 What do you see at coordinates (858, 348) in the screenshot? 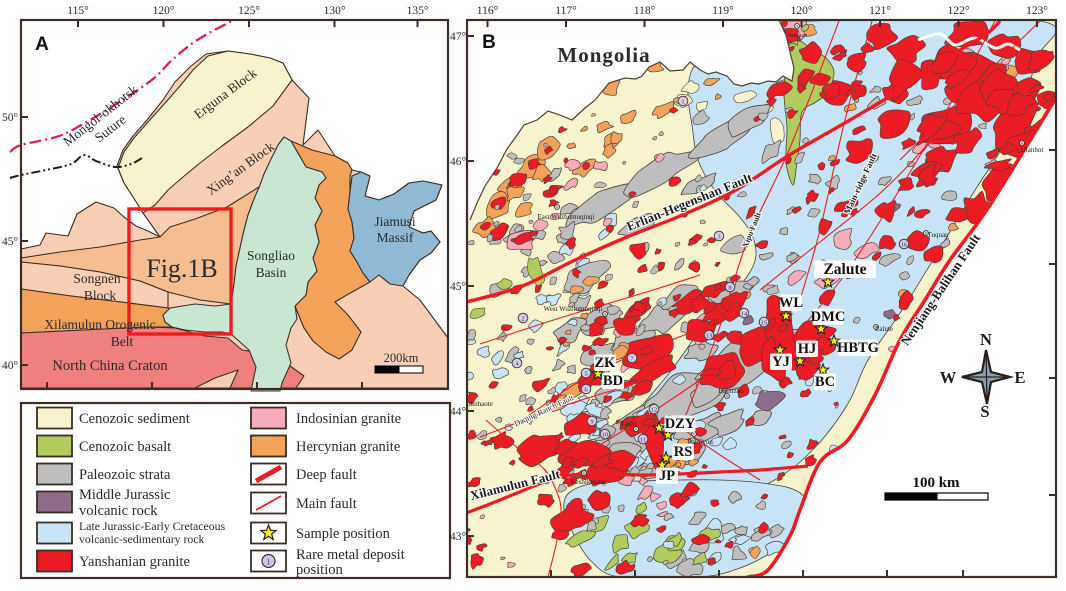
I see `svg-text: HBTG` at bounding box center [858, 348].